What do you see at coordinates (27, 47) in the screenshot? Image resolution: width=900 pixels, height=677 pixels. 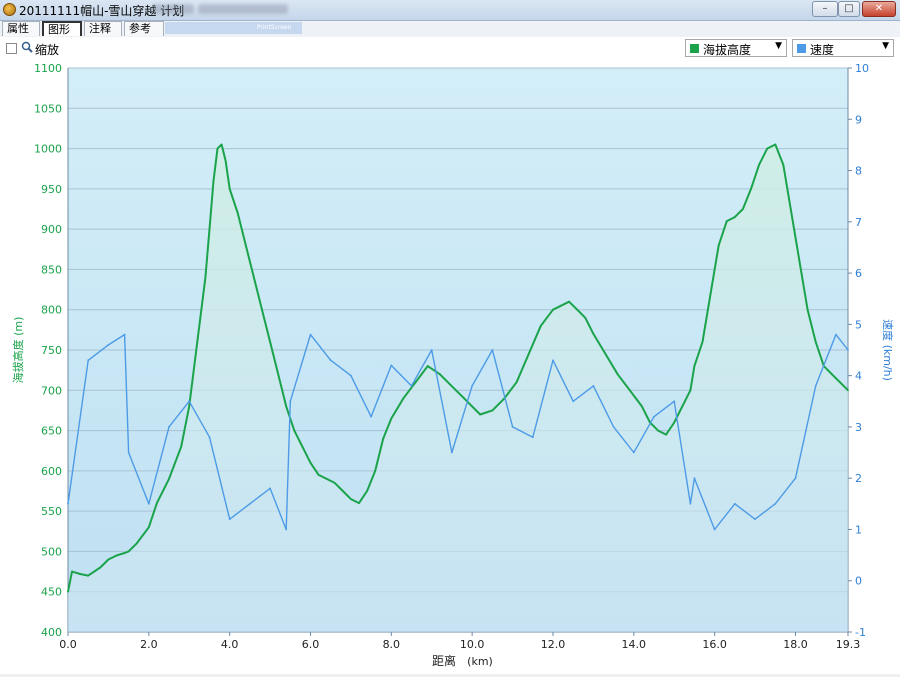 I see `magnifier-icon` at bounding box center [27, 47].